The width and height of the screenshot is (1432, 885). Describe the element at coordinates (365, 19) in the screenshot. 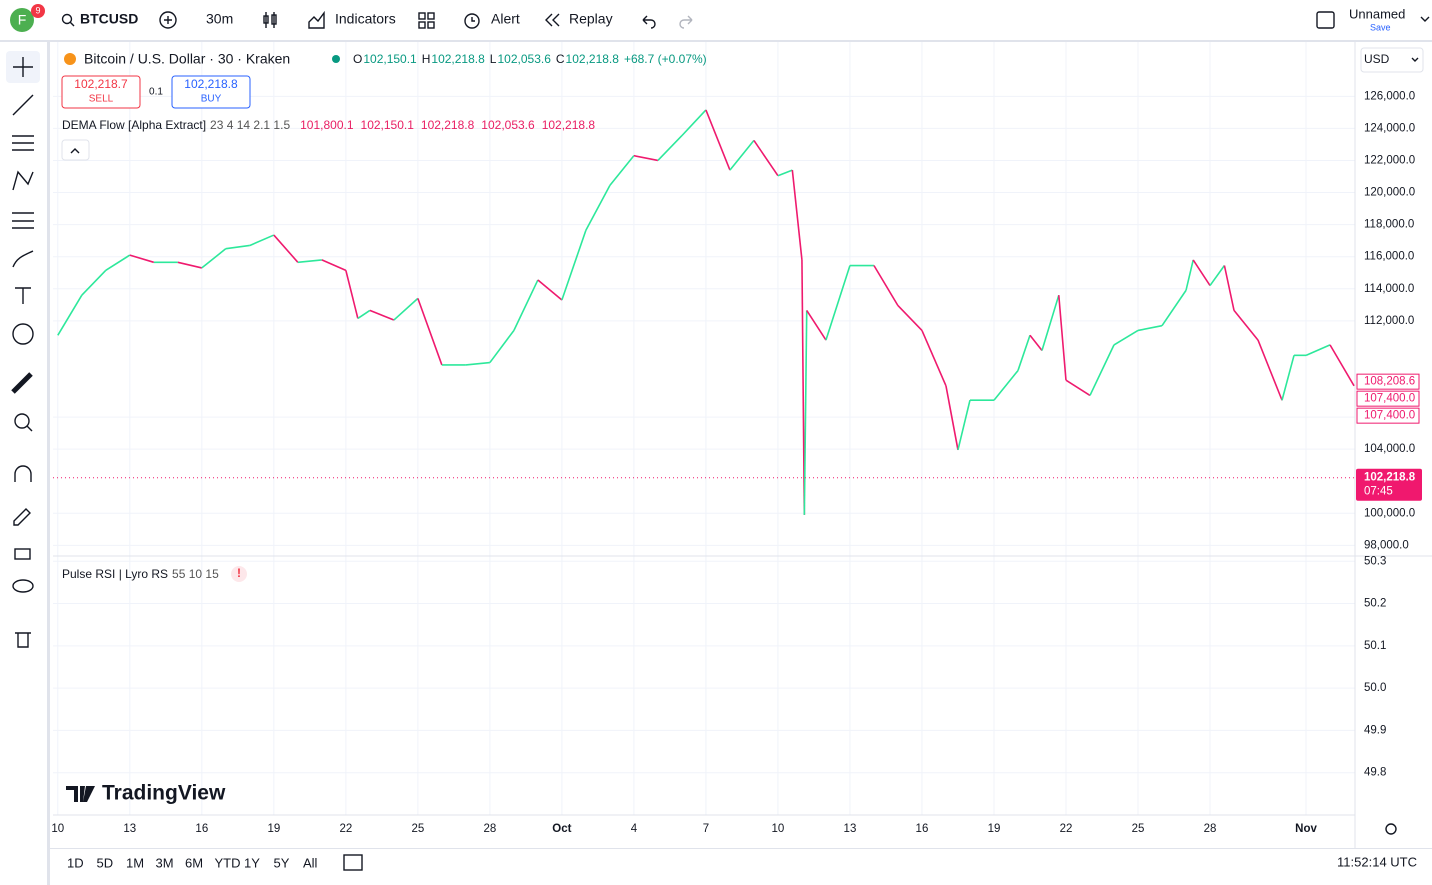

I see `indicators: Indicators` at that location.